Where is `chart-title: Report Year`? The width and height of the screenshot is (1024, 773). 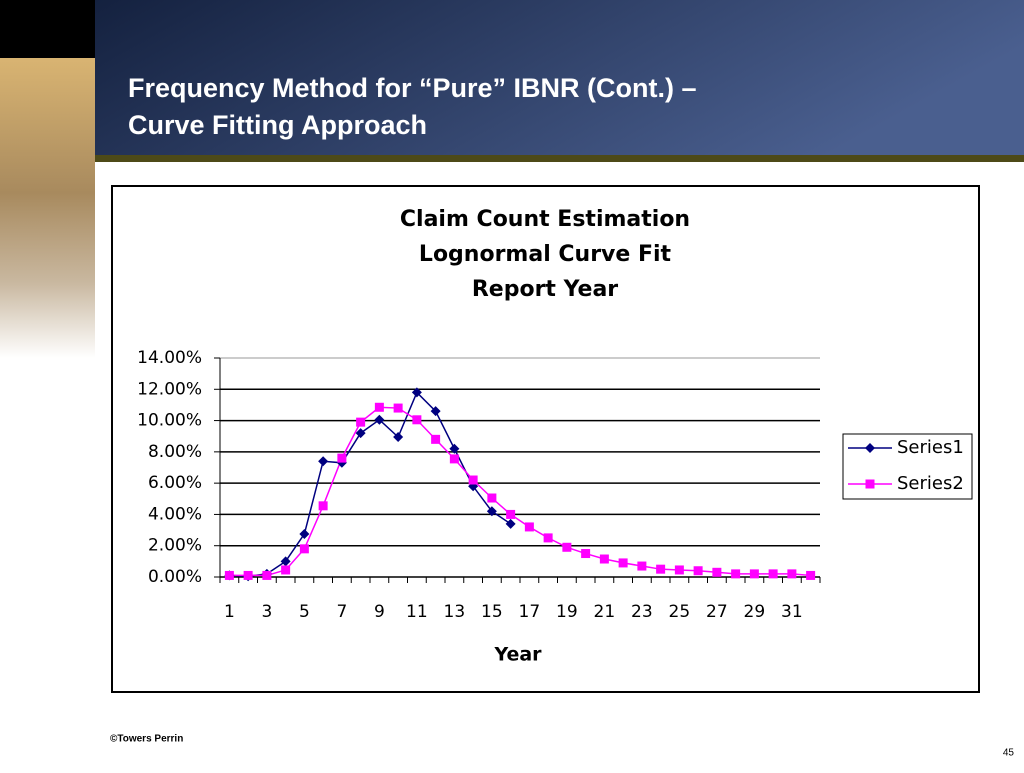
chart-title: Report Year is located at coordinates (545, 289).